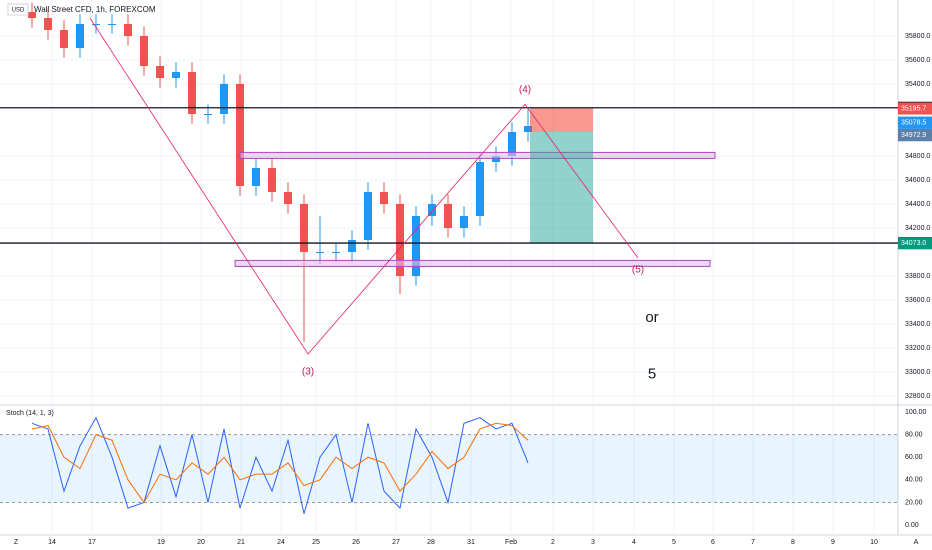 The width and height of the screenshot is (932, 550). Describe the element at coordinates (917, 180) in the screenshot. I see `y-tick-label: 34600.0` at that location.